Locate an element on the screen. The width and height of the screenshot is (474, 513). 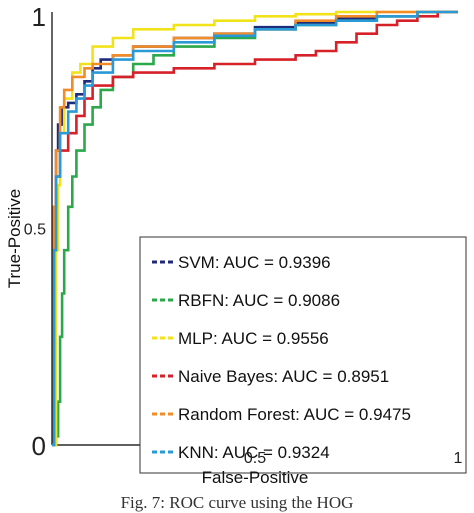
legend-label-random-forest: Random Forest: AUC = 0.9475 is located at coordinates (294, 414).